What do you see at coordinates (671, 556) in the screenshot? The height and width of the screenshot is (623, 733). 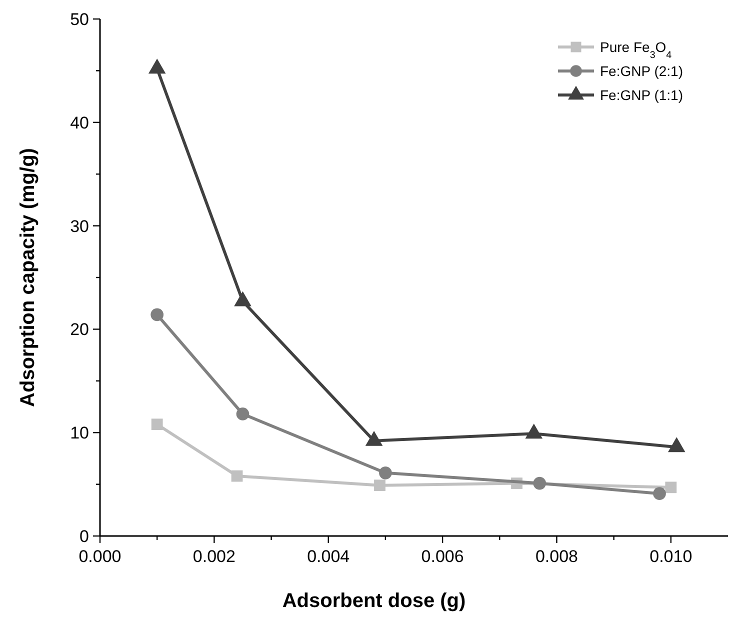 I see `x-tick-label: 0.010` at bounding box center [671, 556].